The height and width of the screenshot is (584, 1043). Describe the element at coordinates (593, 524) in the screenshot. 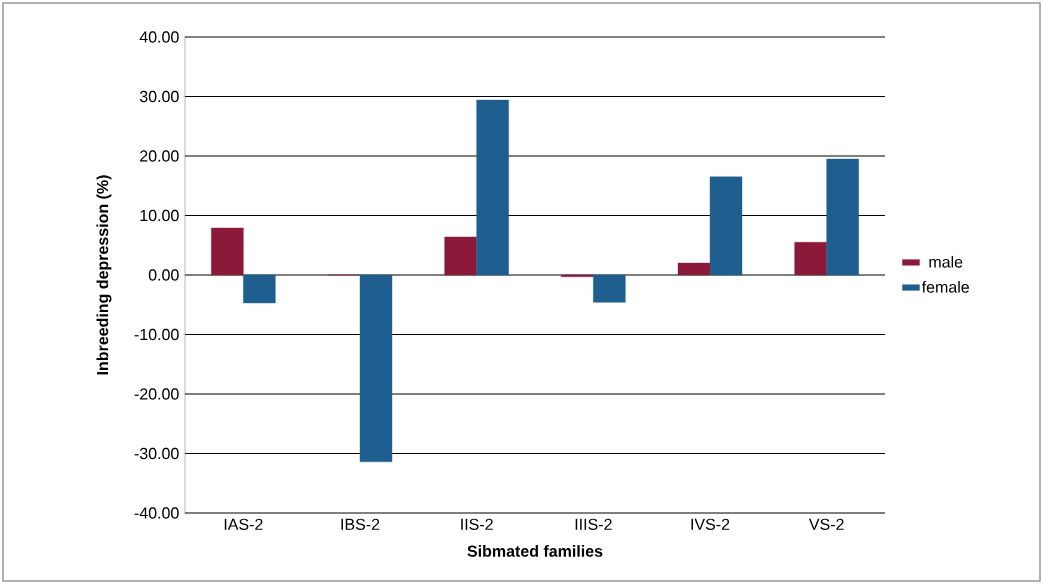

I see `x-tick-label: IIIS-2` at that location.